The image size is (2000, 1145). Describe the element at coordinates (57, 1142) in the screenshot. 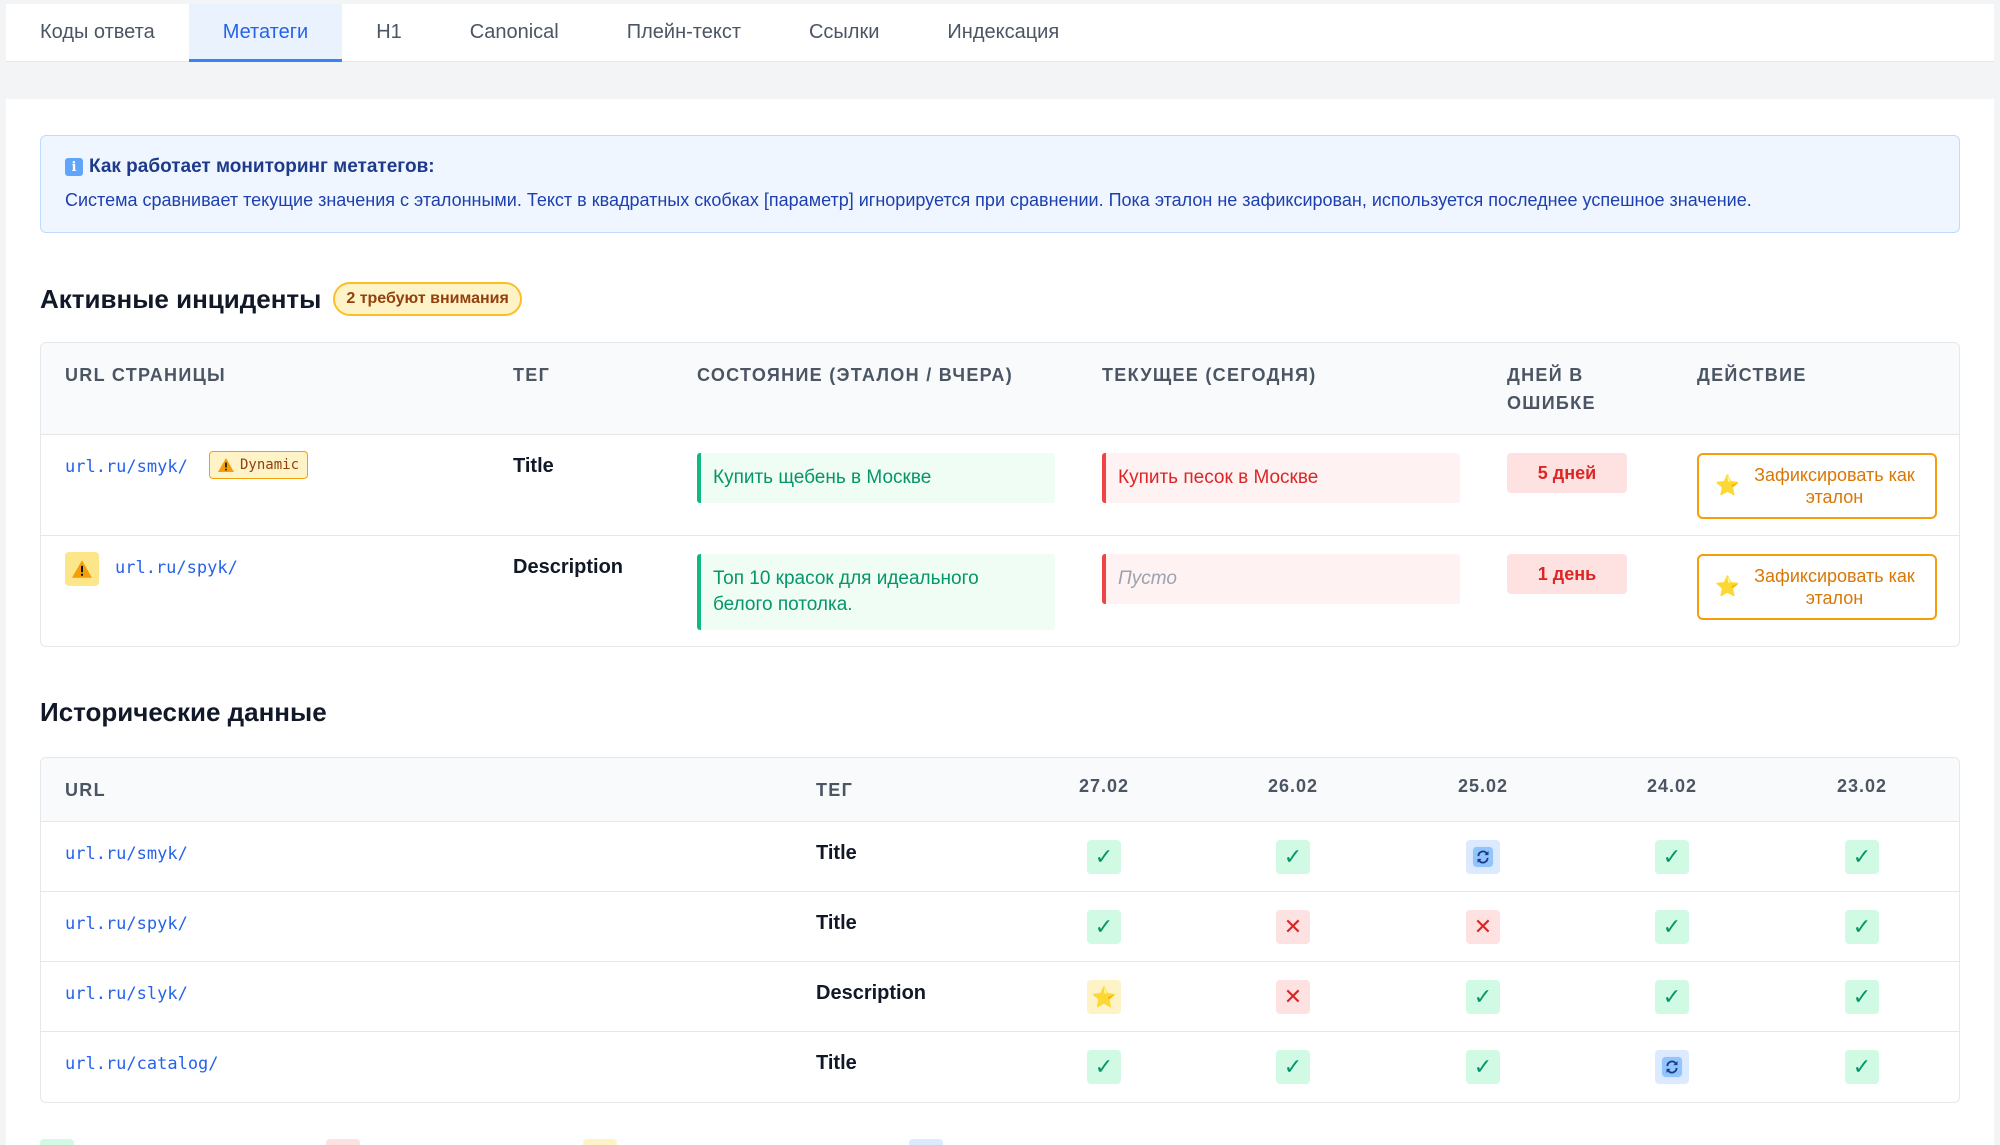

I see `legend-ok-swatch` at that location.